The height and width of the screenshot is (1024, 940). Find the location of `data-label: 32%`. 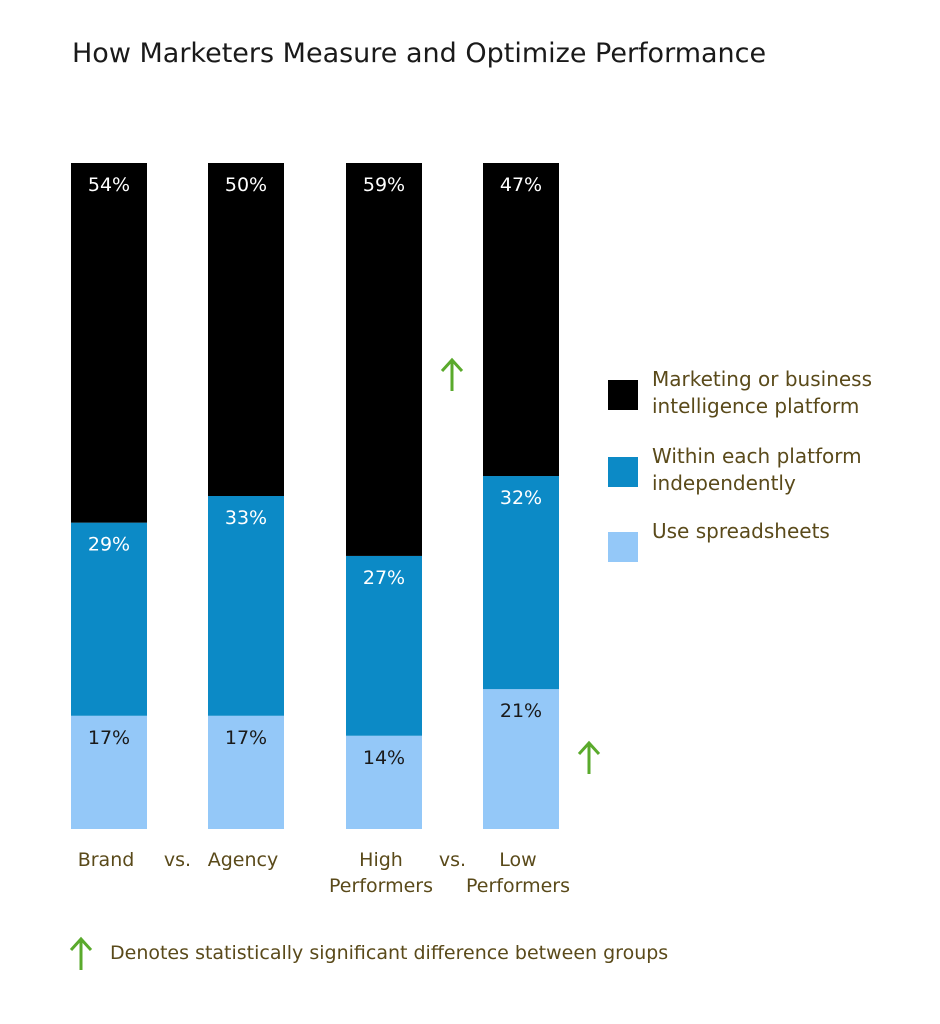

data-label: 32% is located at coordinates (521, 498).